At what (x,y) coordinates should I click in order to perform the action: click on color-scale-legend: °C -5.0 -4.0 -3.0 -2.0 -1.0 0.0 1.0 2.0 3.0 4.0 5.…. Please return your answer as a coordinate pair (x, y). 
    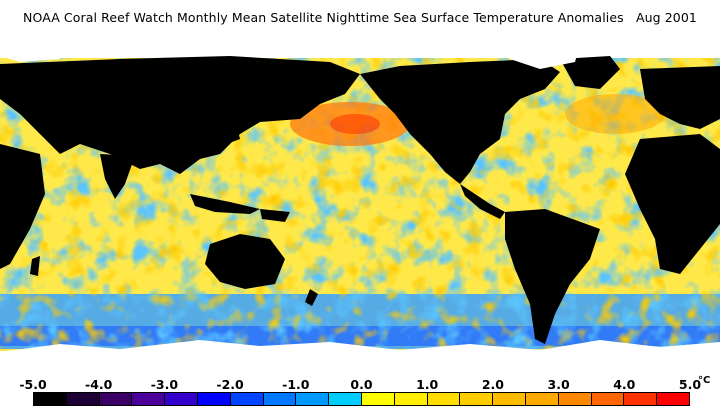
    Looking at the image, I should click on (360, 391).